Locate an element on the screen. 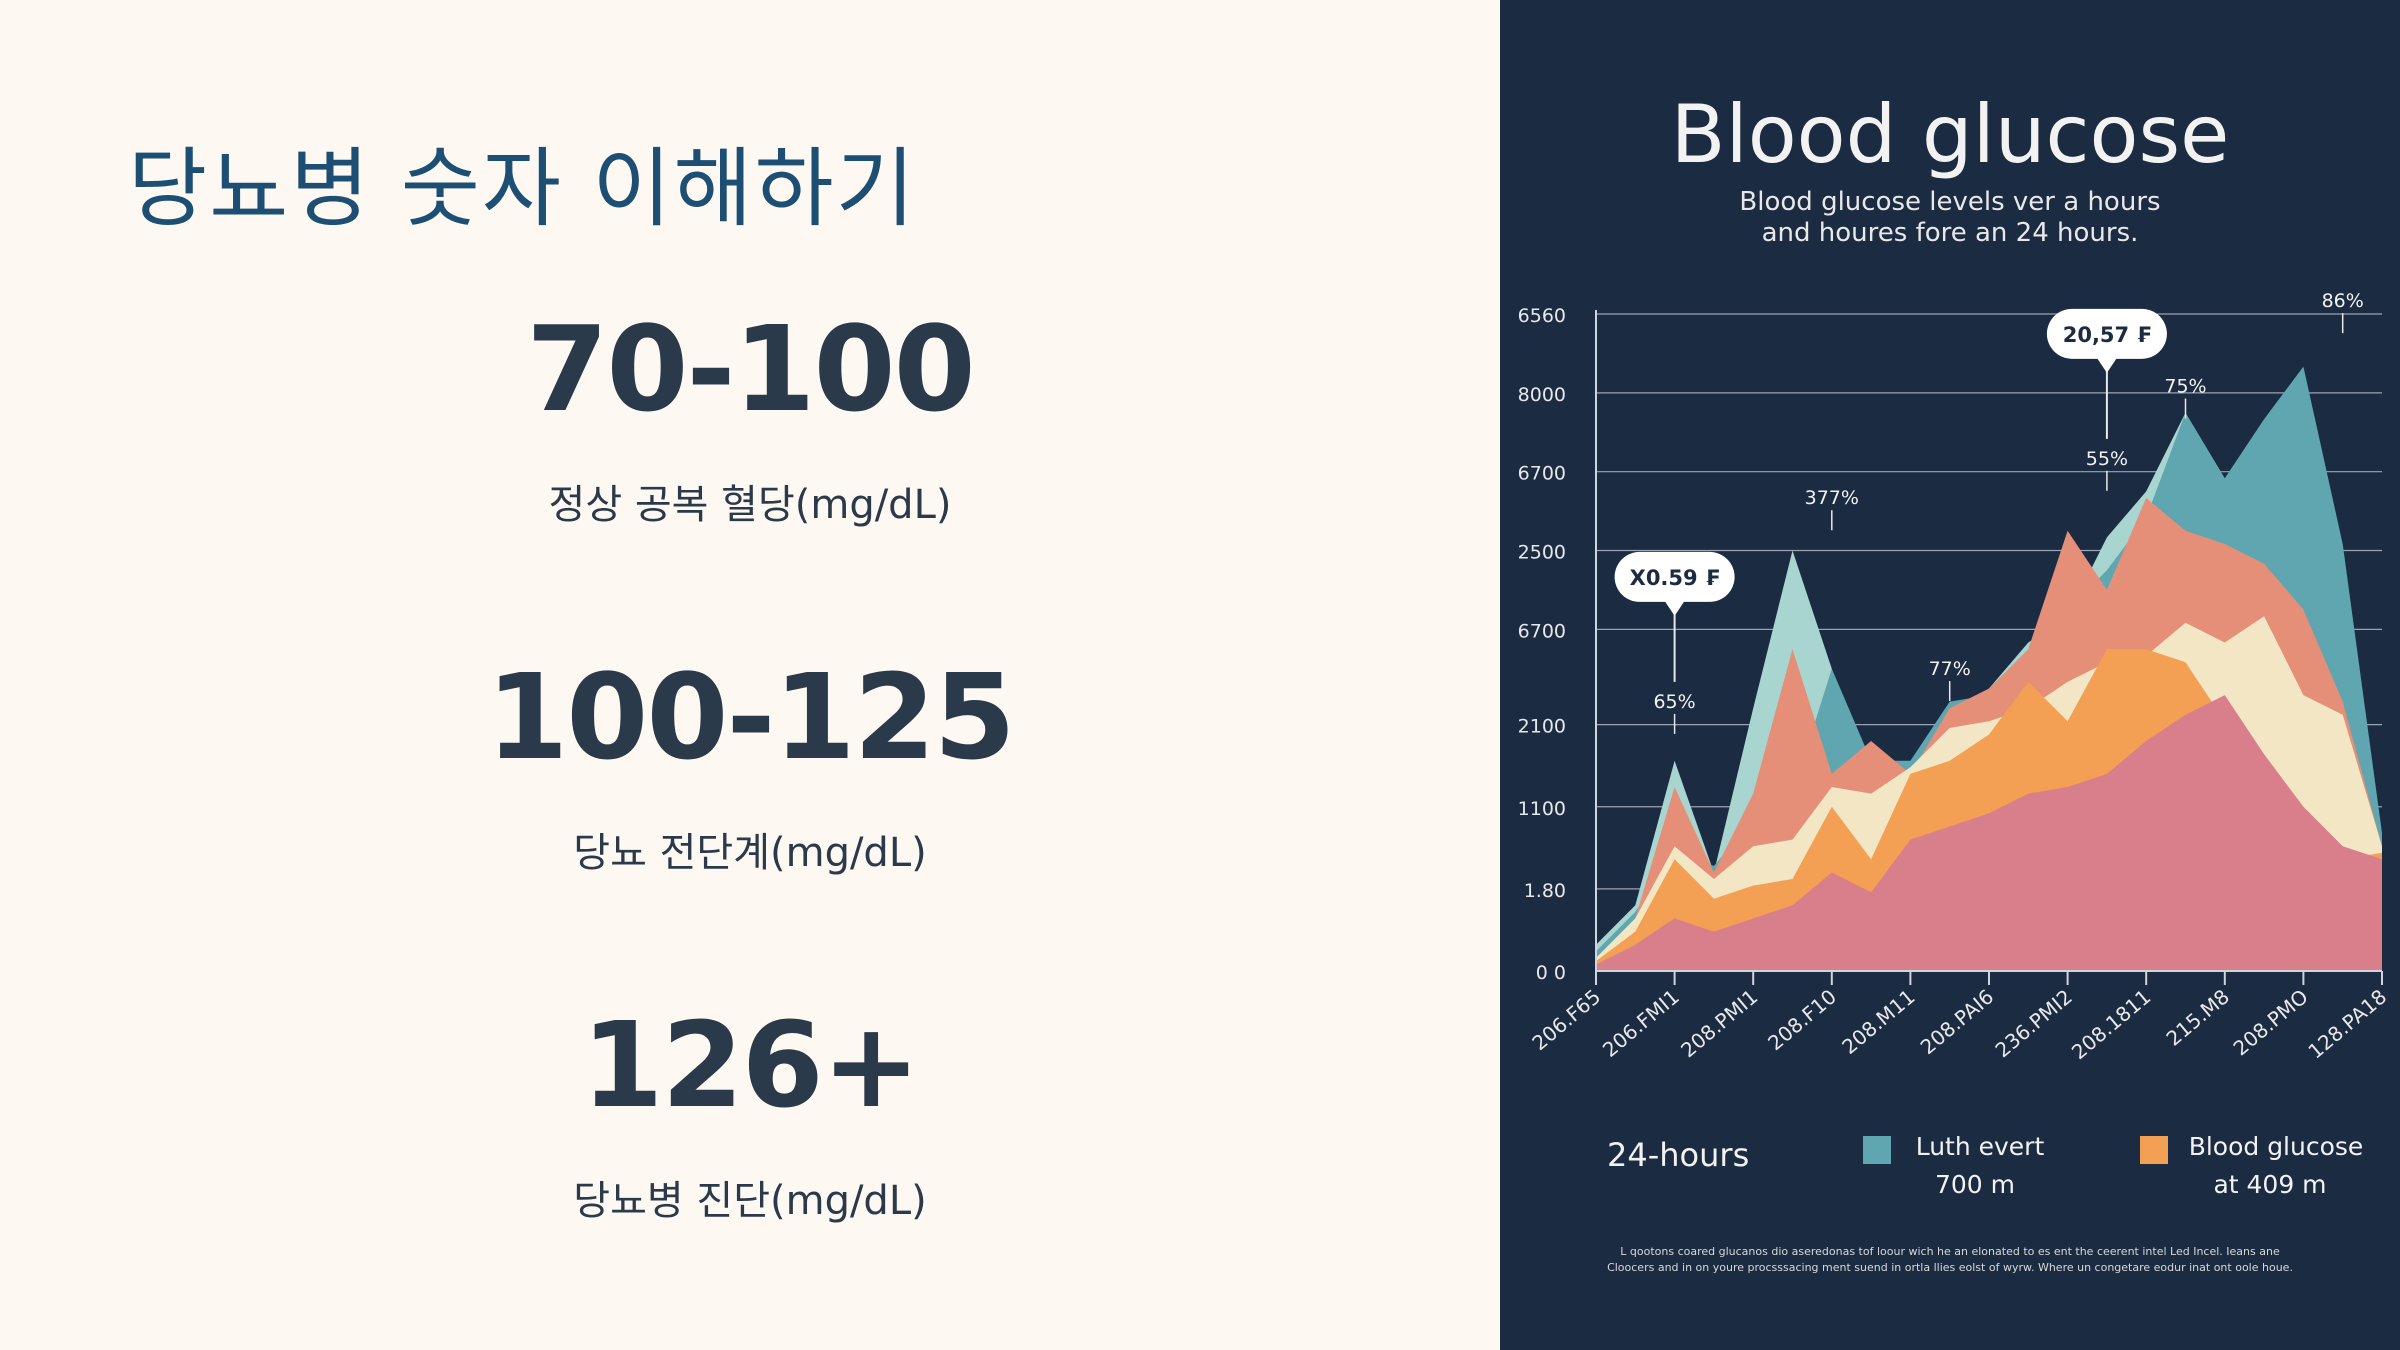 The height and width of the screenshot is (1350, 2400). page-title: 당뇨병 숫자 이해하기 is located at coordinates (522, 189).